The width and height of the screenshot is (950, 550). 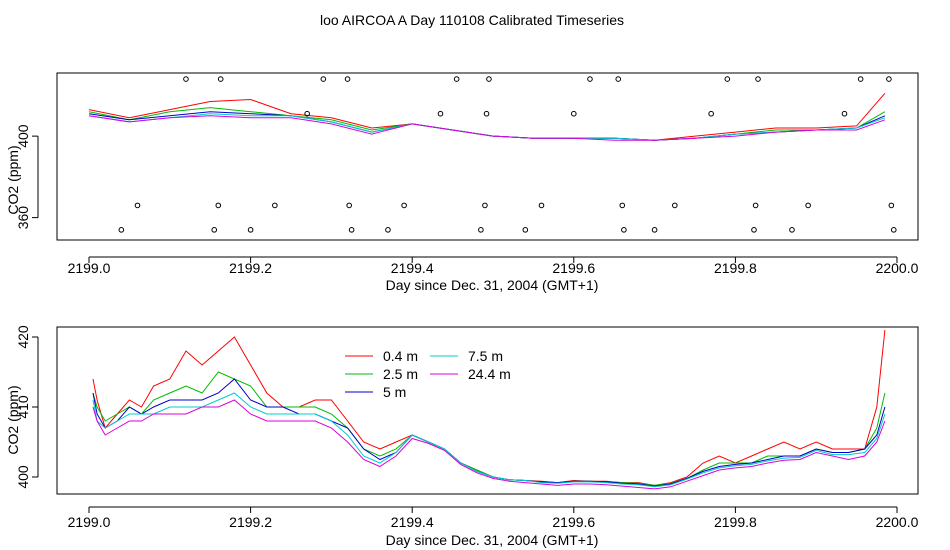 I want to click on bottom-plot-y-tick-label: 400, so click(x=23, y=477).